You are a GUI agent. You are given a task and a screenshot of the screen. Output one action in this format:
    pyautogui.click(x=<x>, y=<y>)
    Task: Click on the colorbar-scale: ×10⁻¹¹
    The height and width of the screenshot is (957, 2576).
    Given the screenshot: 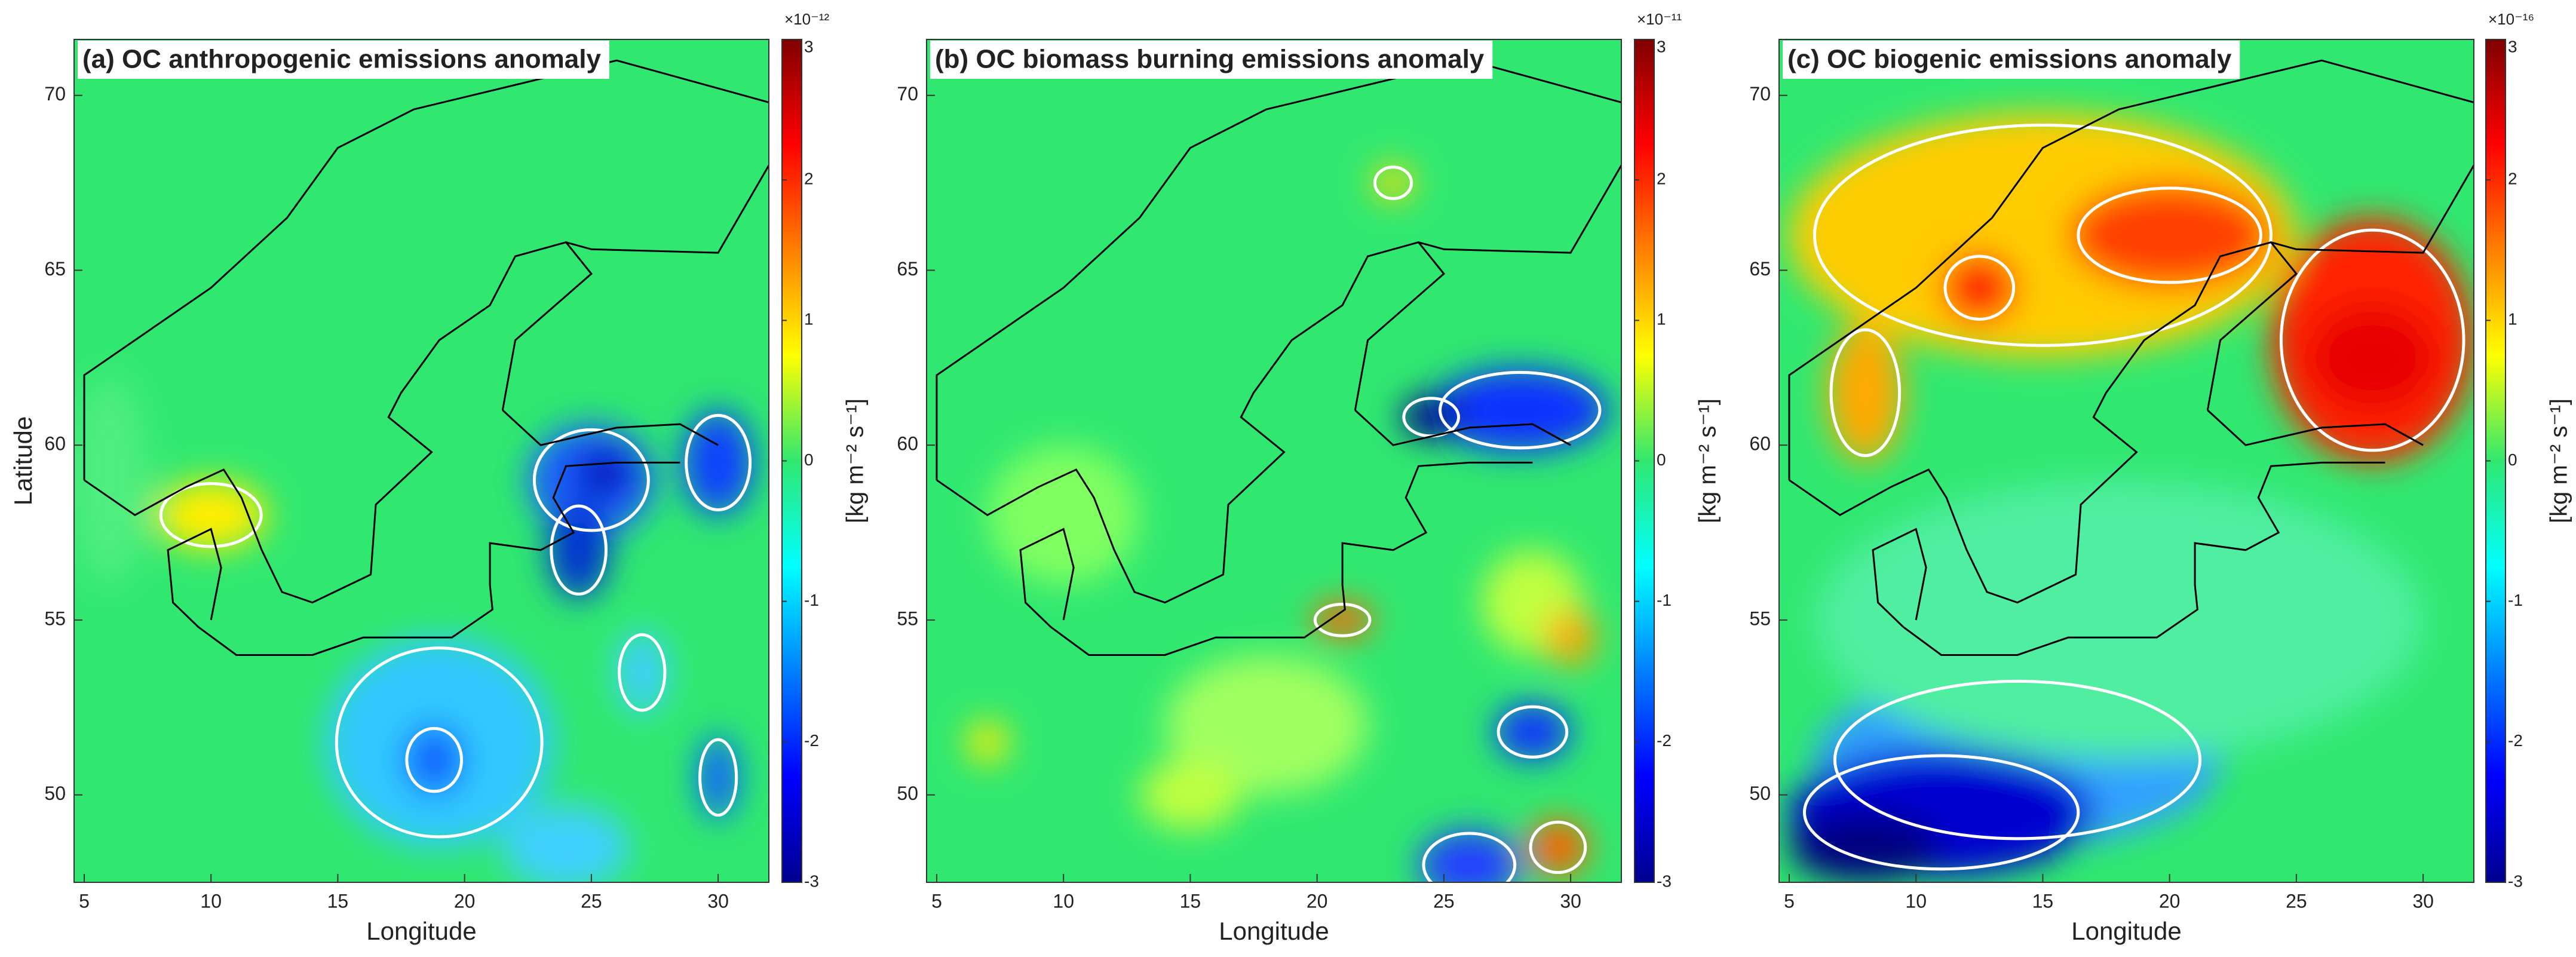 What is the action you would take?
    pyautogui.click(x=1659, y=19)
    